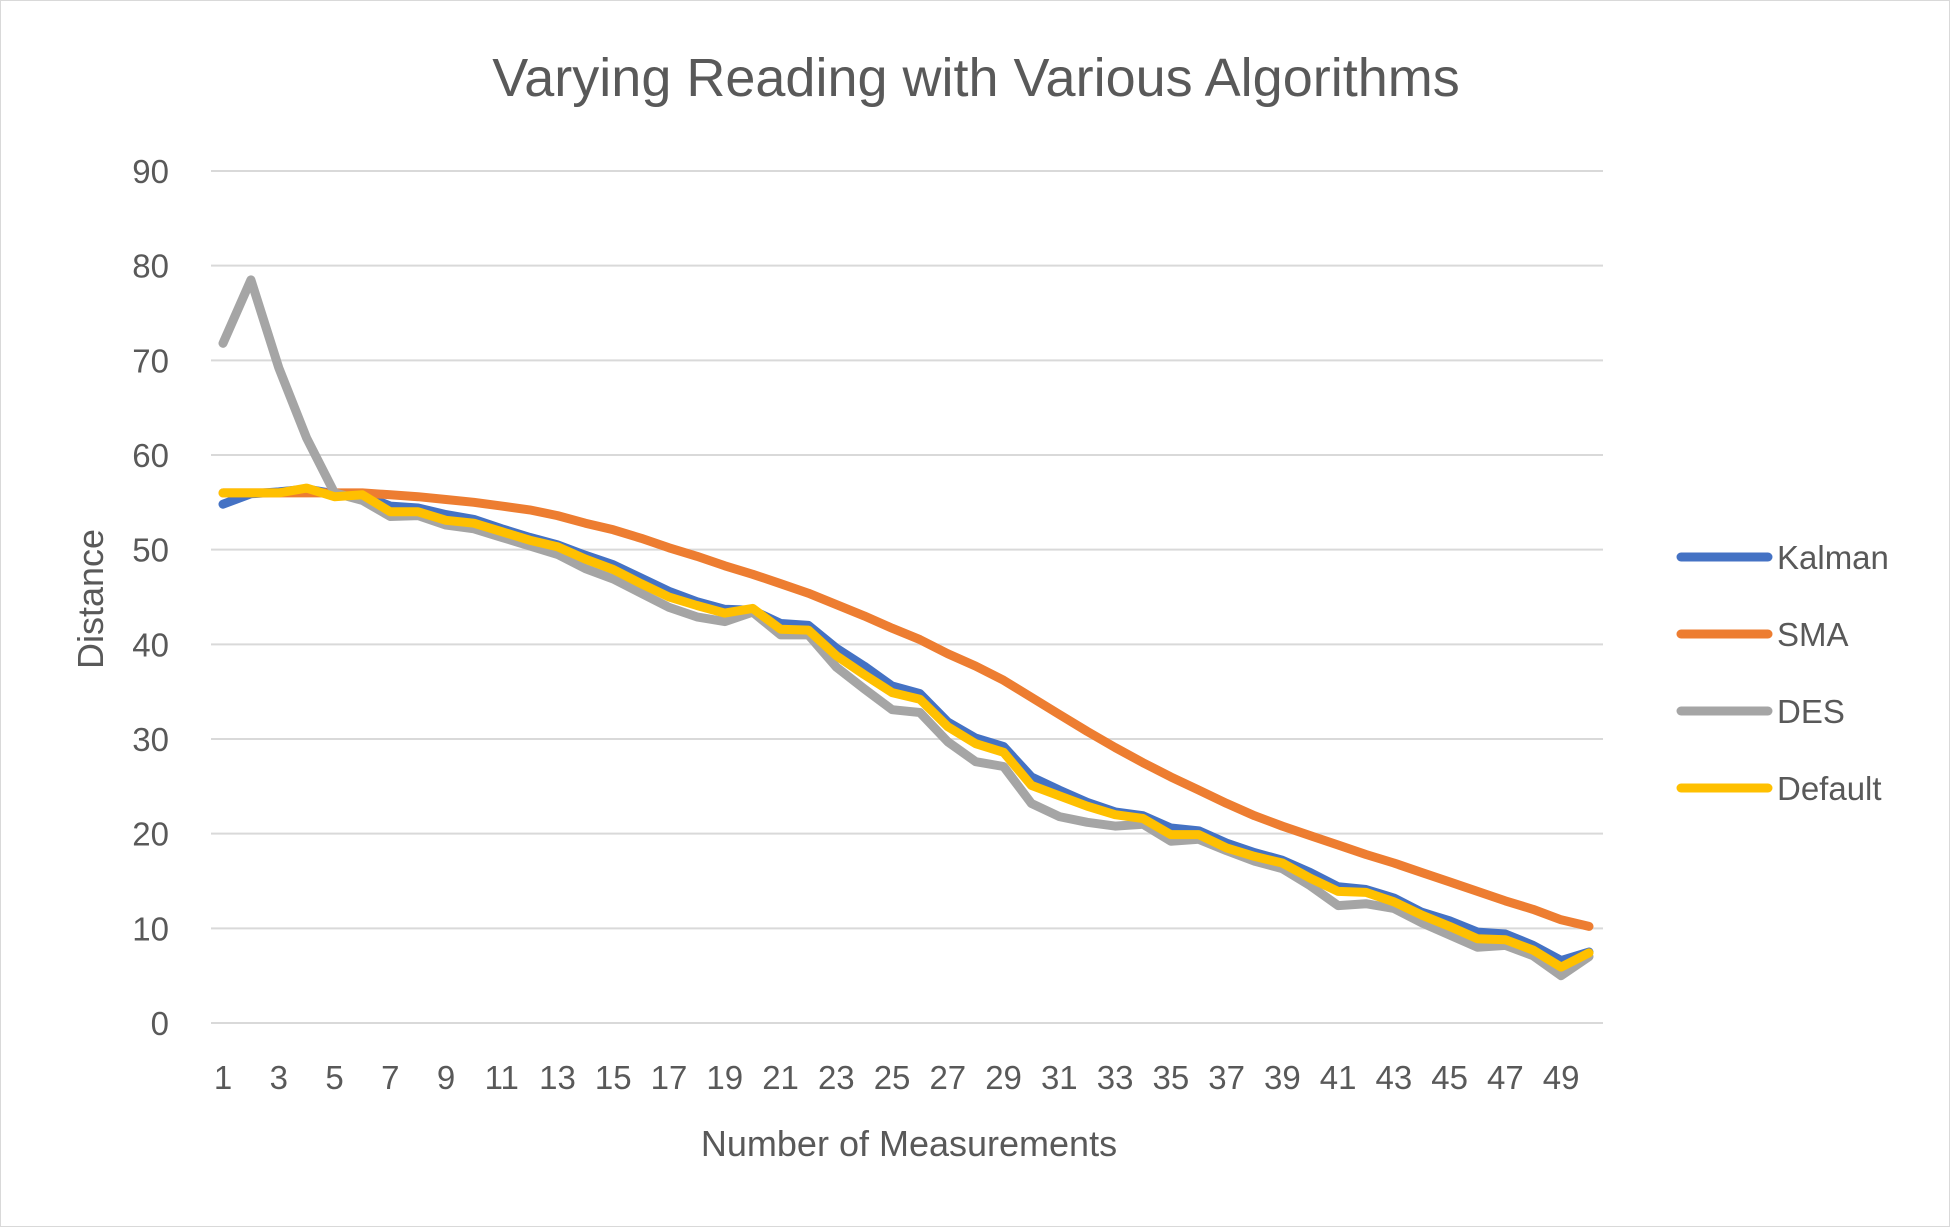 The image size is (1950, 1231). What do you see at coordinates (1561, 1077) in the screenshot?
I see `x-tick-label: 49` at bounding box center [1561, 1077].